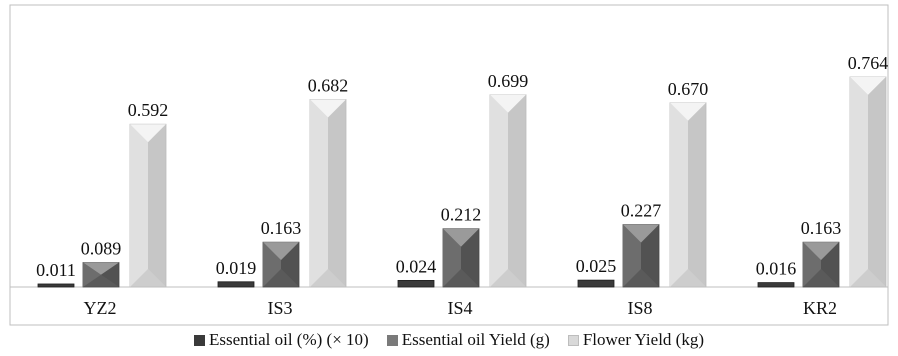 The image size is (898, 356). What do you see at coordinates (596, 266) in the screenshot?
I see `value-label: 0.025` at bounding box center [596, 266].